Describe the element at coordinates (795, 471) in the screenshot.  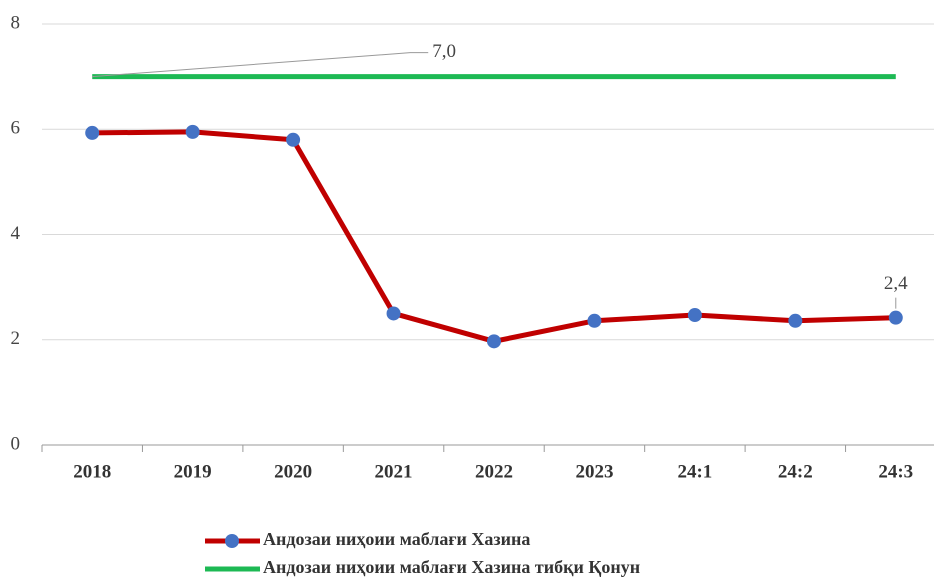
I see `x-tick-label: 24:2` at that location.